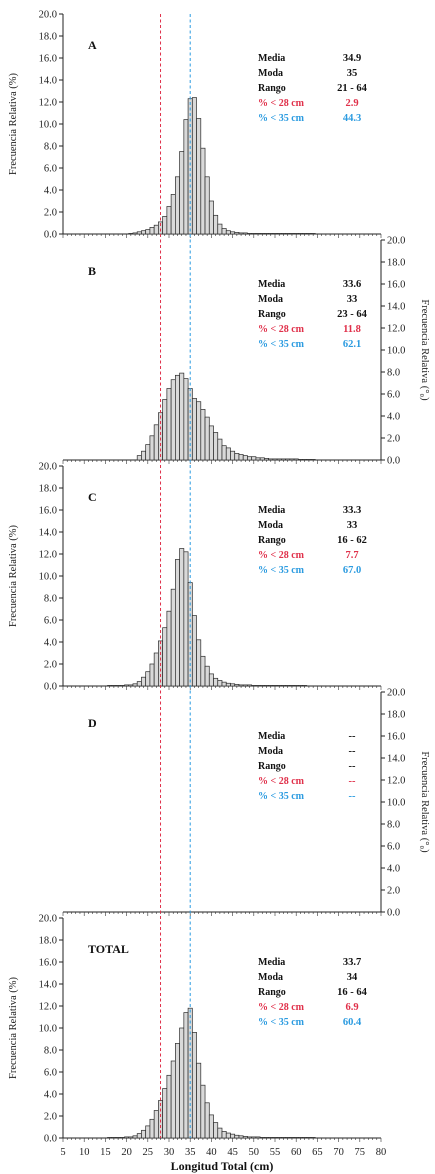 The image size is (435, 1174). Describe the element at coordinates (108, 949) in the screenshot. I see `panel-label: TOTAL` at that location.